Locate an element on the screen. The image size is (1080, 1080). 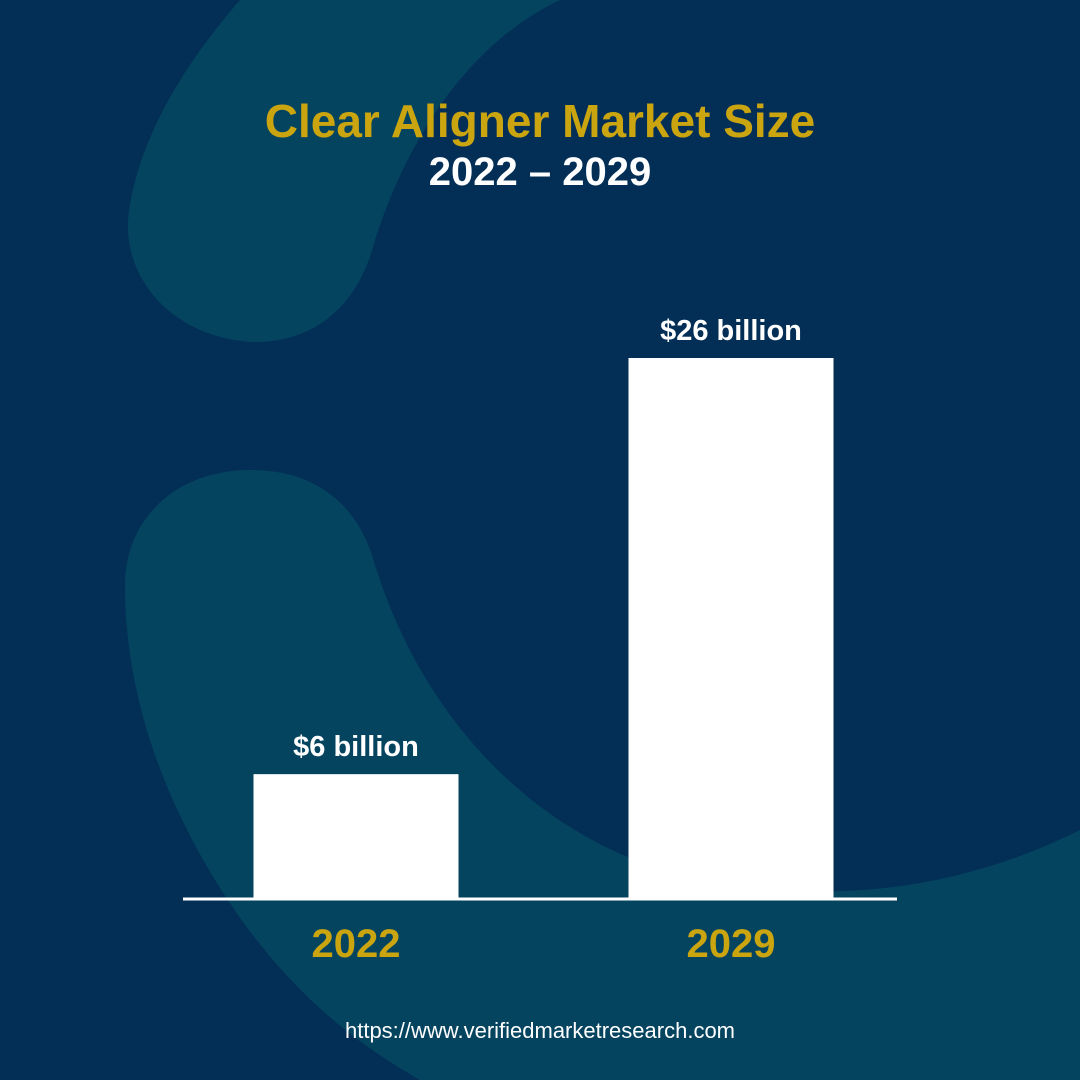
bar-2029 is located at coordinates (731, 628).